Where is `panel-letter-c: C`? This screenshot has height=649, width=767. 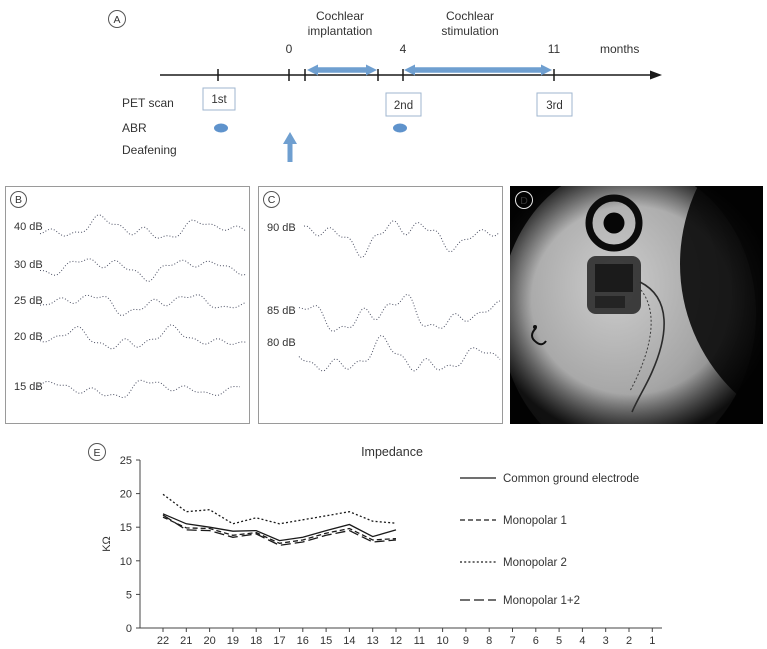
panel-letter-c: C is located at coordinates (271, 199).